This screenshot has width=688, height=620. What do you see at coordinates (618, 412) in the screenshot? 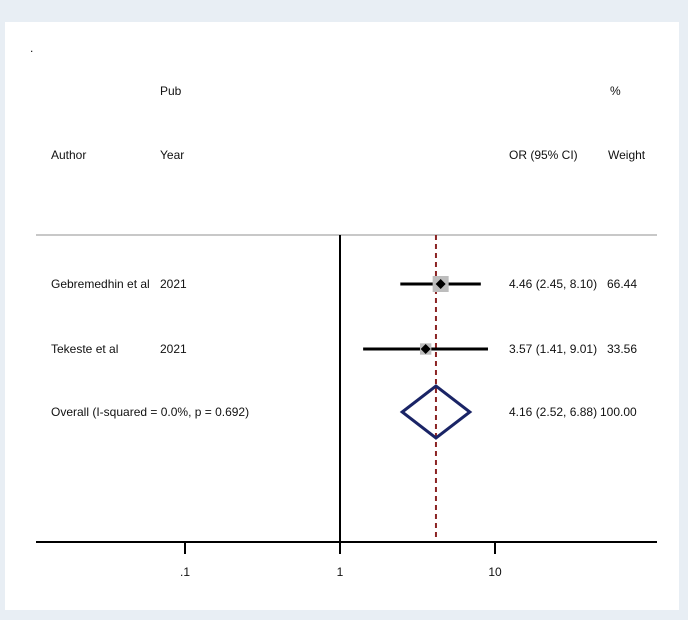
I see `overall-weight-text: 100.00` at bounding box center [618, 412].